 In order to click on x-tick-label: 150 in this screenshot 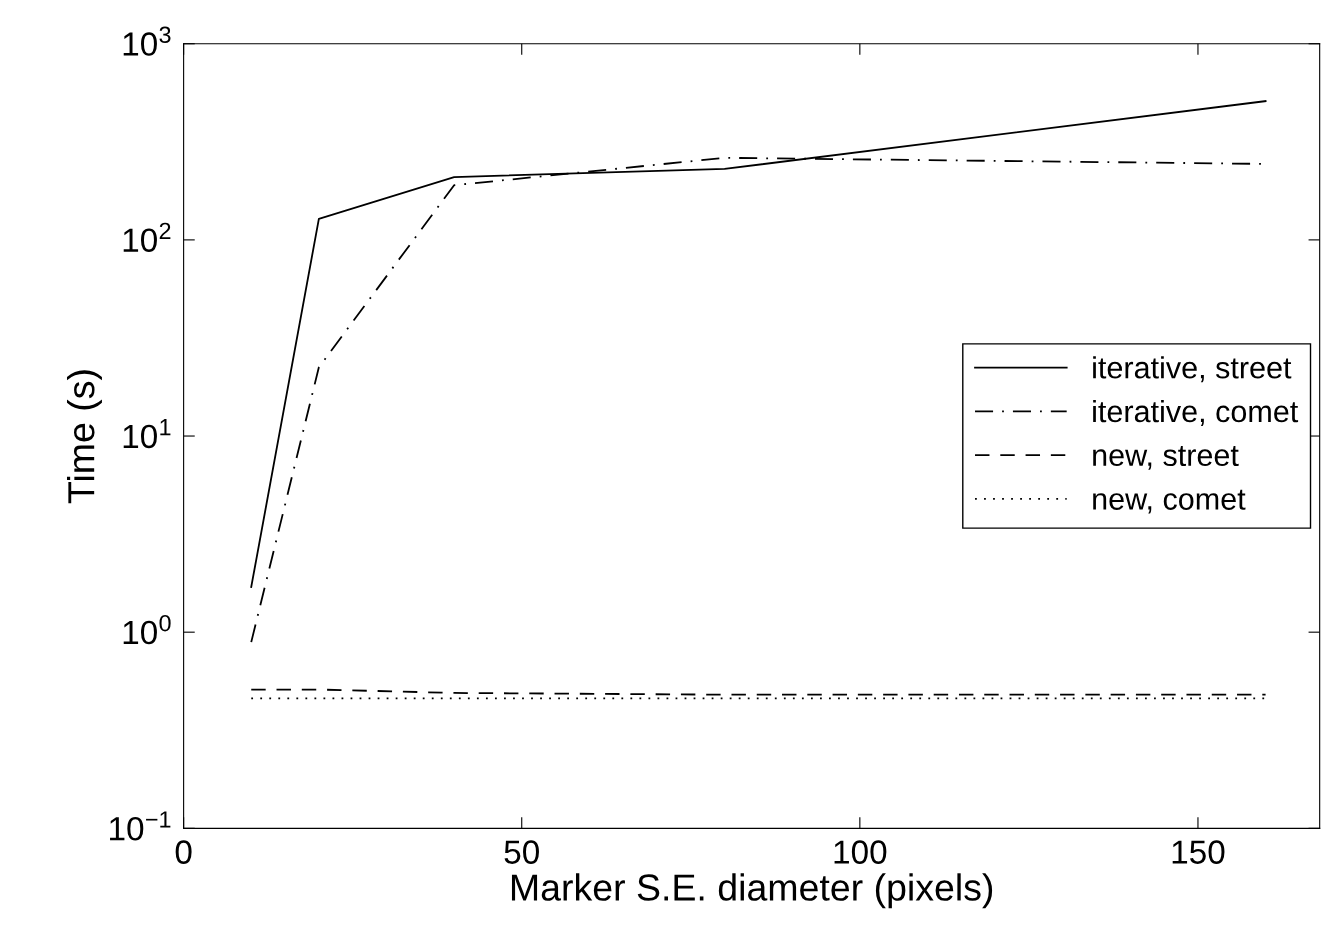, I will do `click(1198, 852)`.